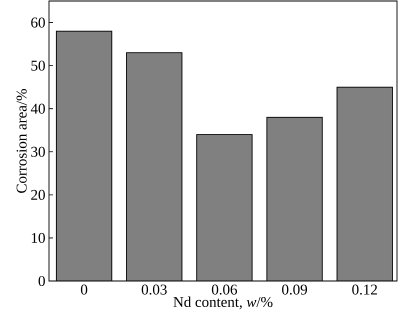 Image resolution: width=400 pixels, height=321 pixels. Describe the element at coordinates (38, 195) in the screenshot. I see `y-tick-label: 20` at that location.